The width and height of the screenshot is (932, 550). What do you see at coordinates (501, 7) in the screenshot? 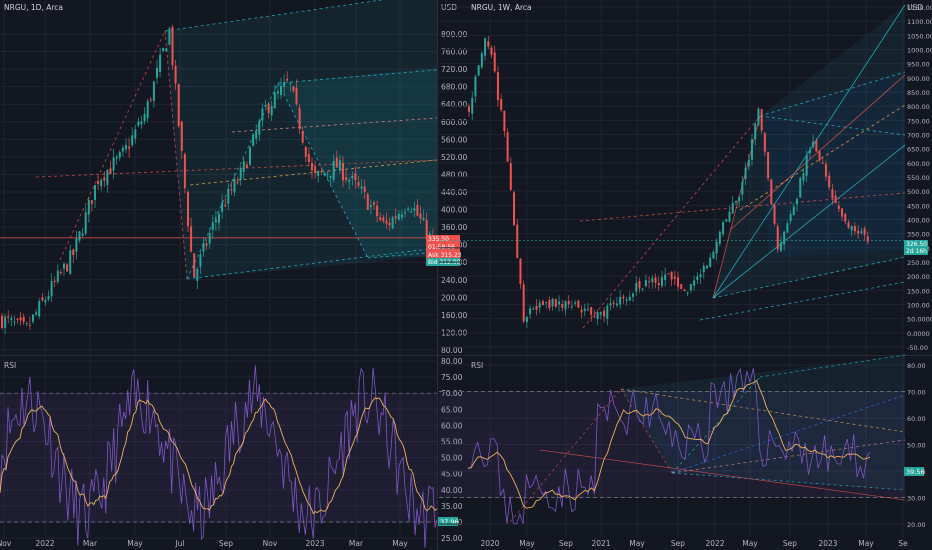
I see `right-chart-title: NRGU, 1W, Arca` at bounding box center [501, 7].